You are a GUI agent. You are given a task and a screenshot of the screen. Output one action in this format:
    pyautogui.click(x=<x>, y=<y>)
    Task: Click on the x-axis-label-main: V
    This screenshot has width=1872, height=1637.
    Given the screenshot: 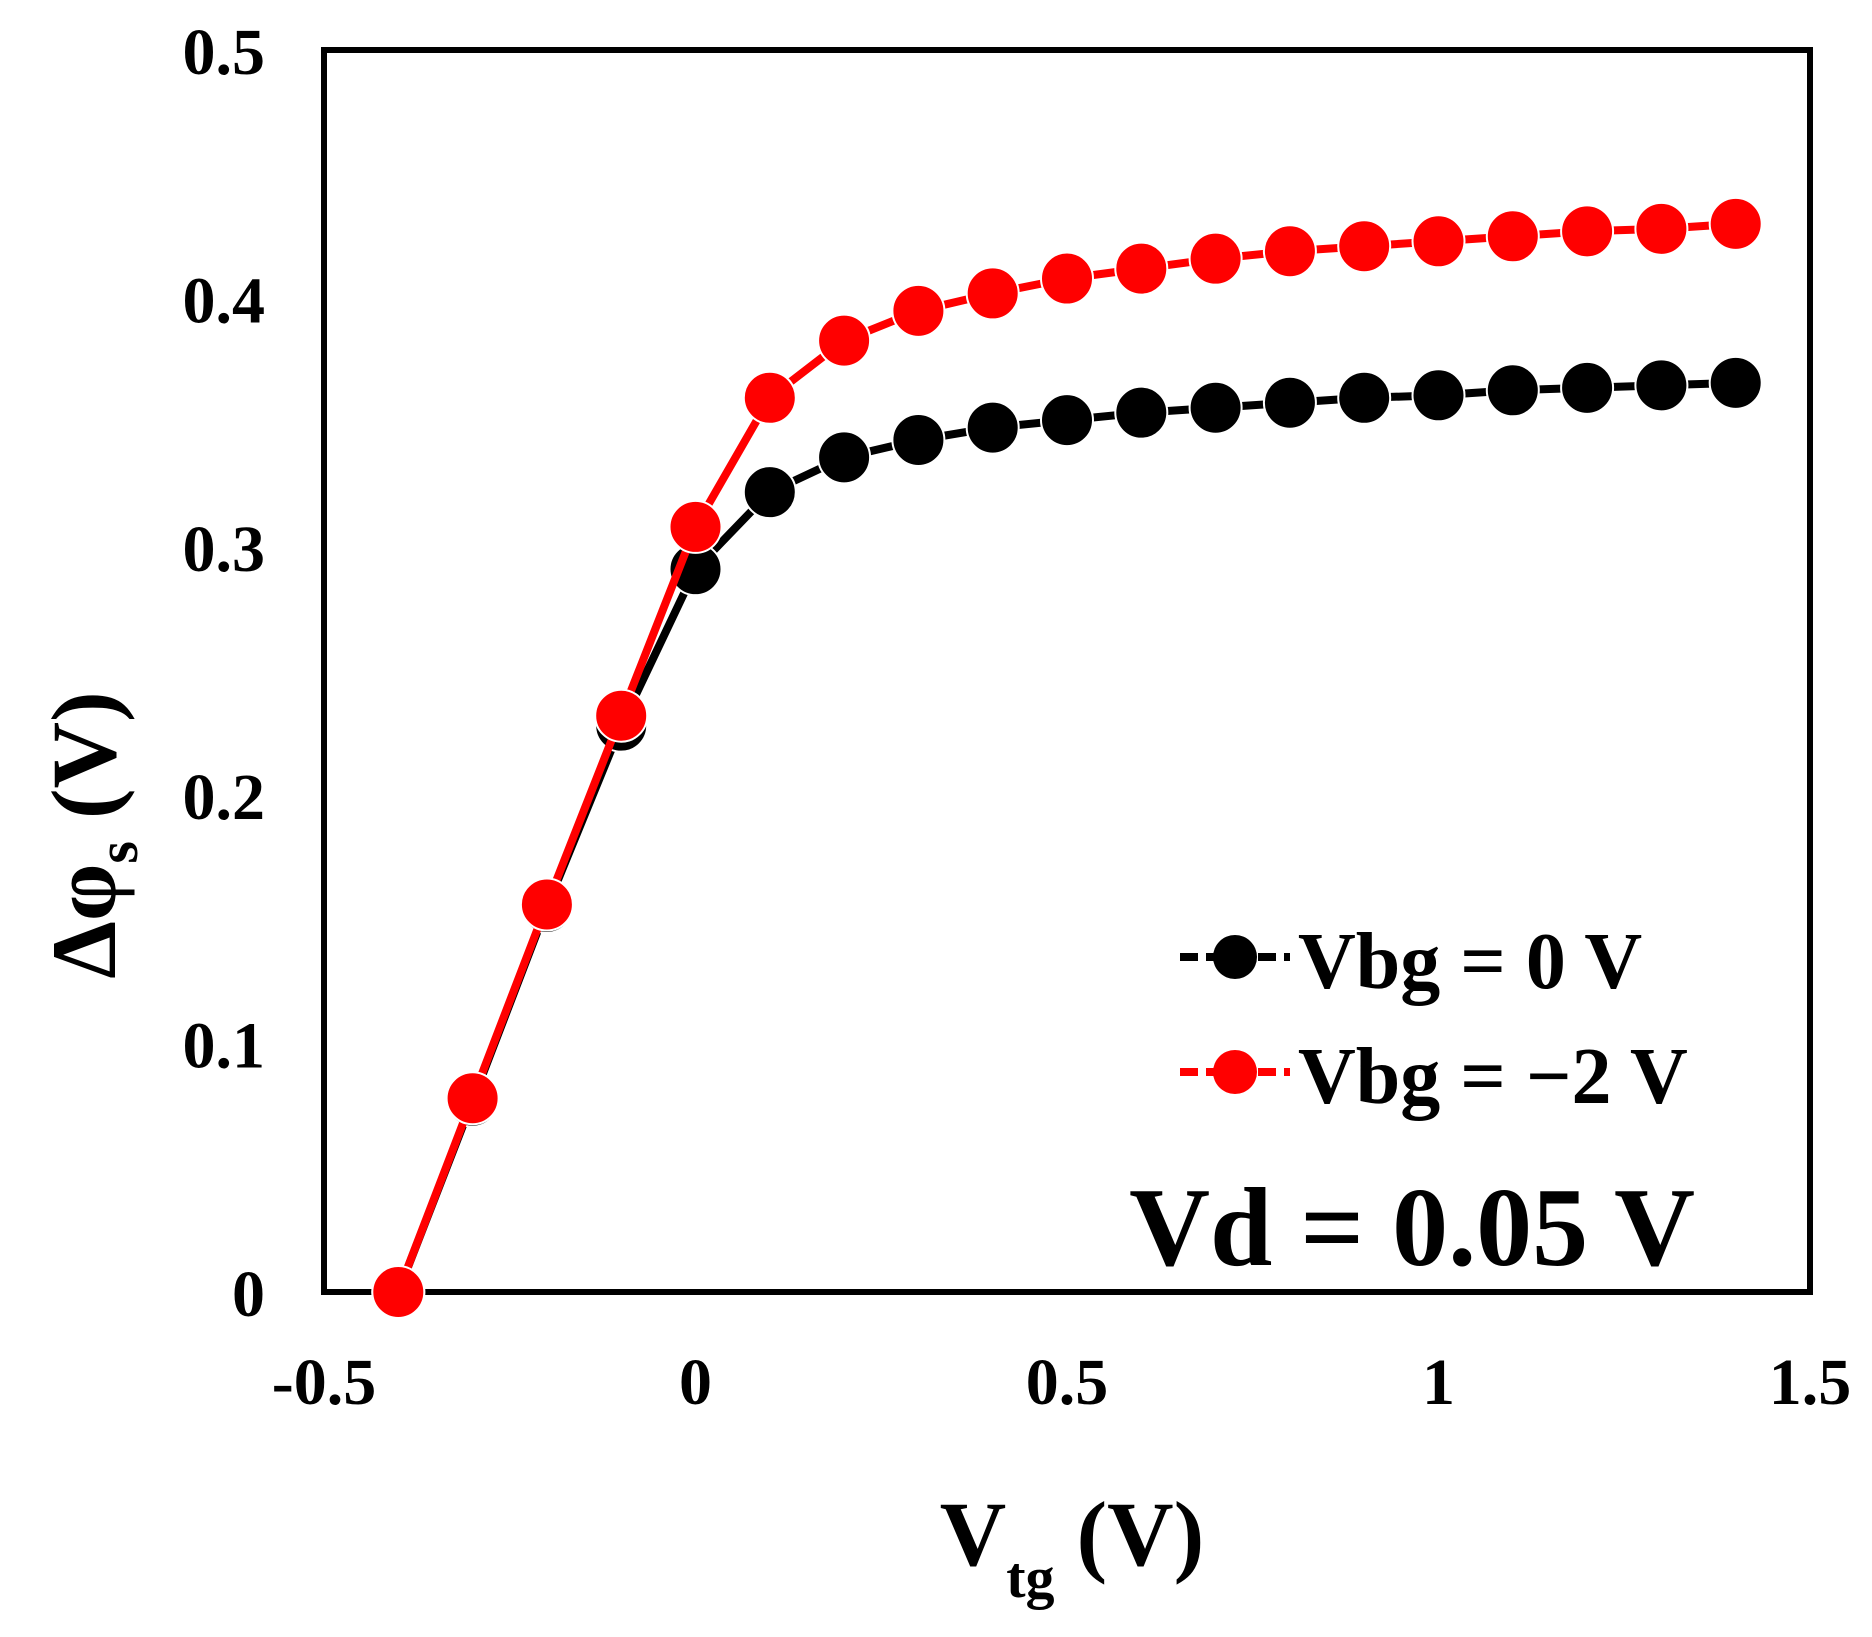 What is the action you would take?
    pyautogui.click(x=973, y=1534)
    